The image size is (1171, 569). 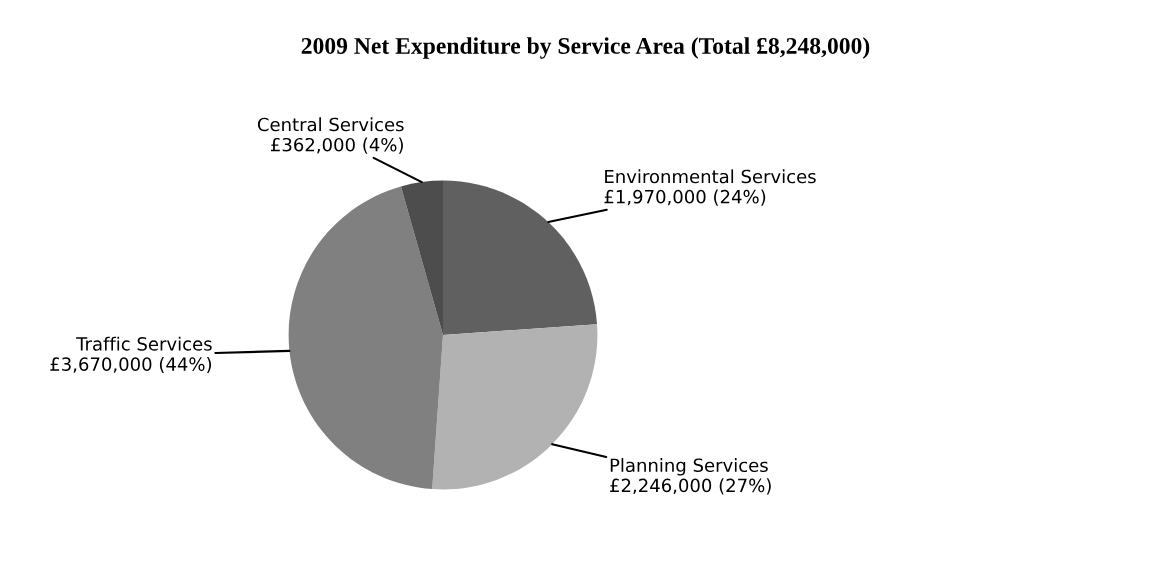 What do you see at coordinates (585, 48) in the screenshot?
I see `chart-title: 2009 Net Expenditure by Service Area (Total £8,248,000)` at bounding box center [585, 48].